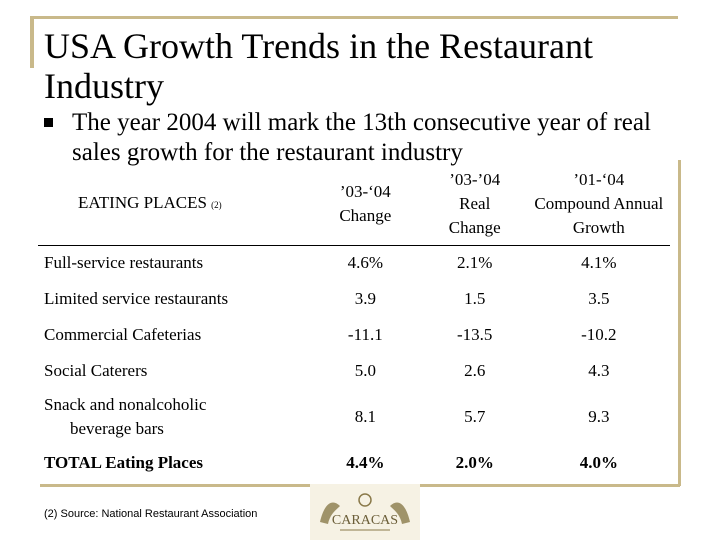 The width and height of the screenshot is (720, 540). Describe the element at coordinates (365, 512) in the screenshot. I see `caracas-logo-icon: CARACAS` at that location.